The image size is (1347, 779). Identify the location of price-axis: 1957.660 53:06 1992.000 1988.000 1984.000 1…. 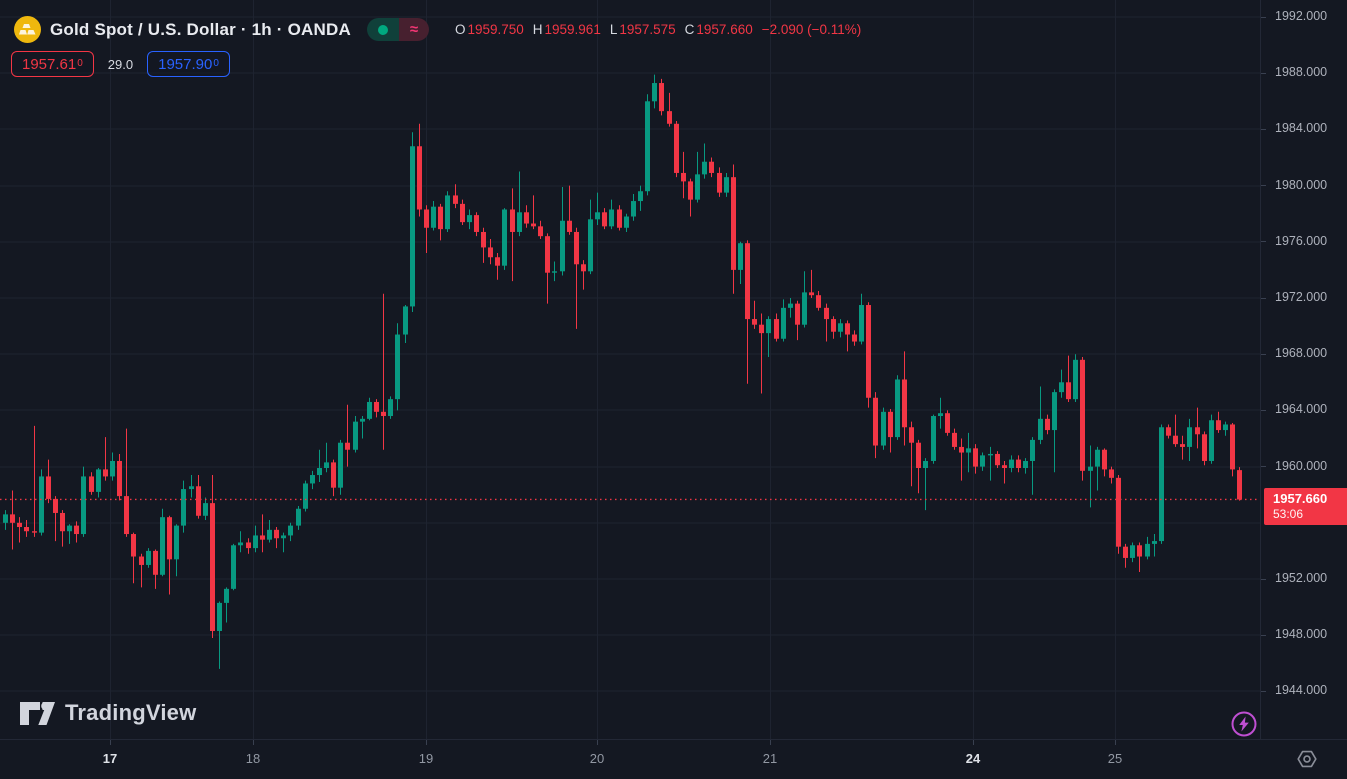
(1303, 369).